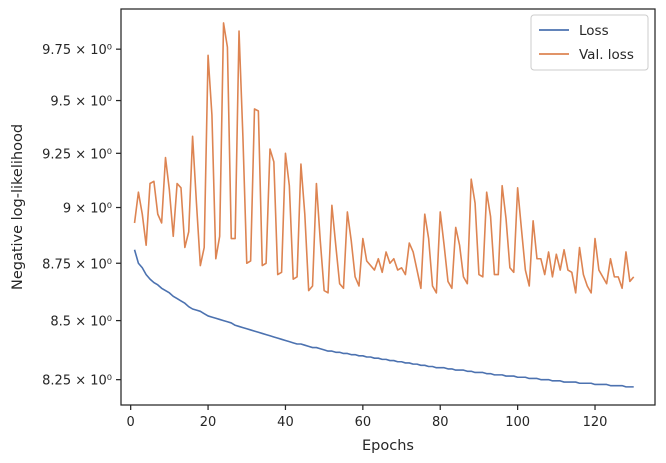  I want to click on y-axis-label: Negative log-likelihood, so click(18, 207).